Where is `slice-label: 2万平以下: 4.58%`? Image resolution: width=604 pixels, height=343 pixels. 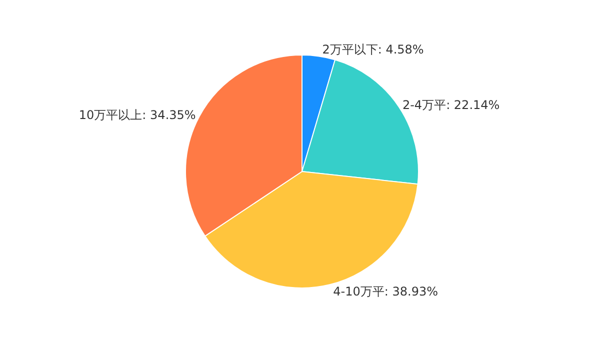 slice-label: 2万平以下: 4.58% is located at coordinates (373, 49).